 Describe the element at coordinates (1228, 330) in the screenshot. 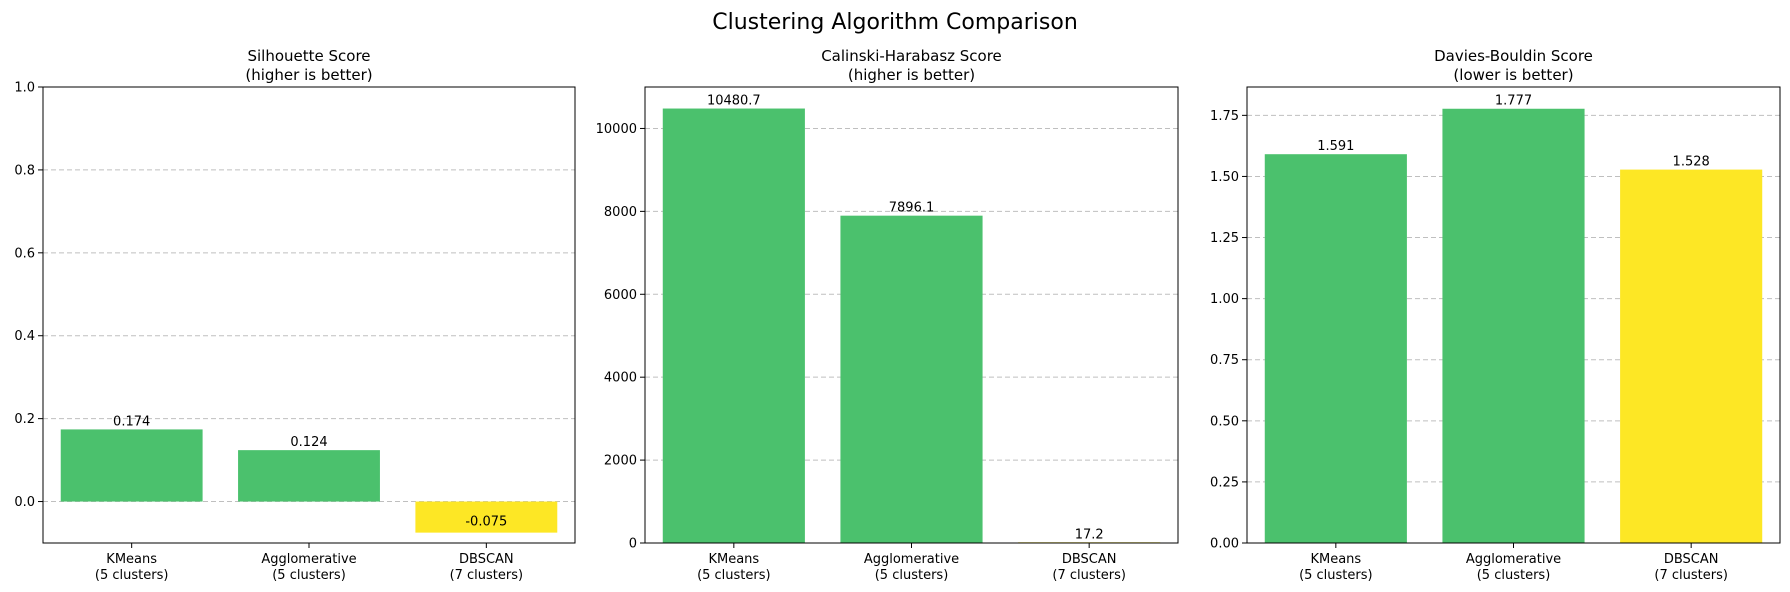

I see `y-axis: 0.00 0.25 0.50 0.75 1.00 1.25 1.50 1.75` at that location.